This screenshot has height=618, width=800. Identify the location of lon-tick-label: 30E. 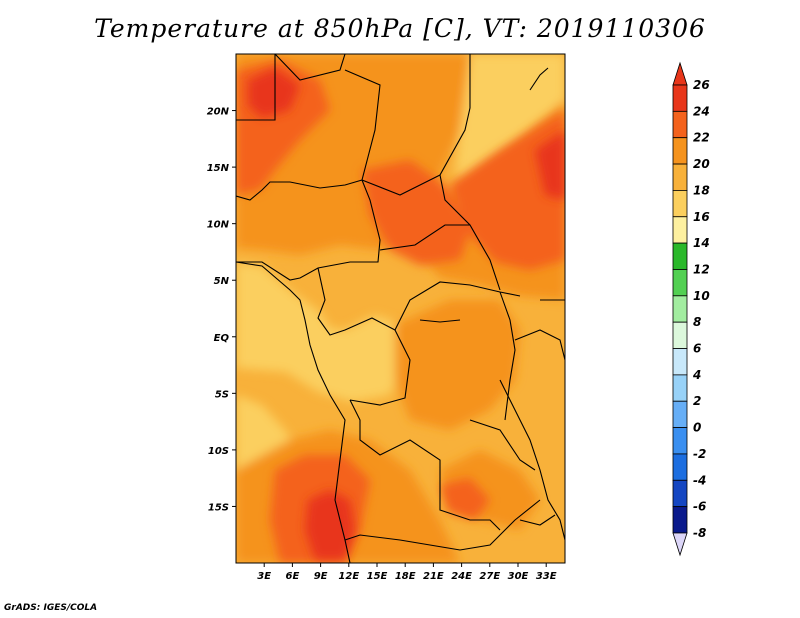
(518, 576).